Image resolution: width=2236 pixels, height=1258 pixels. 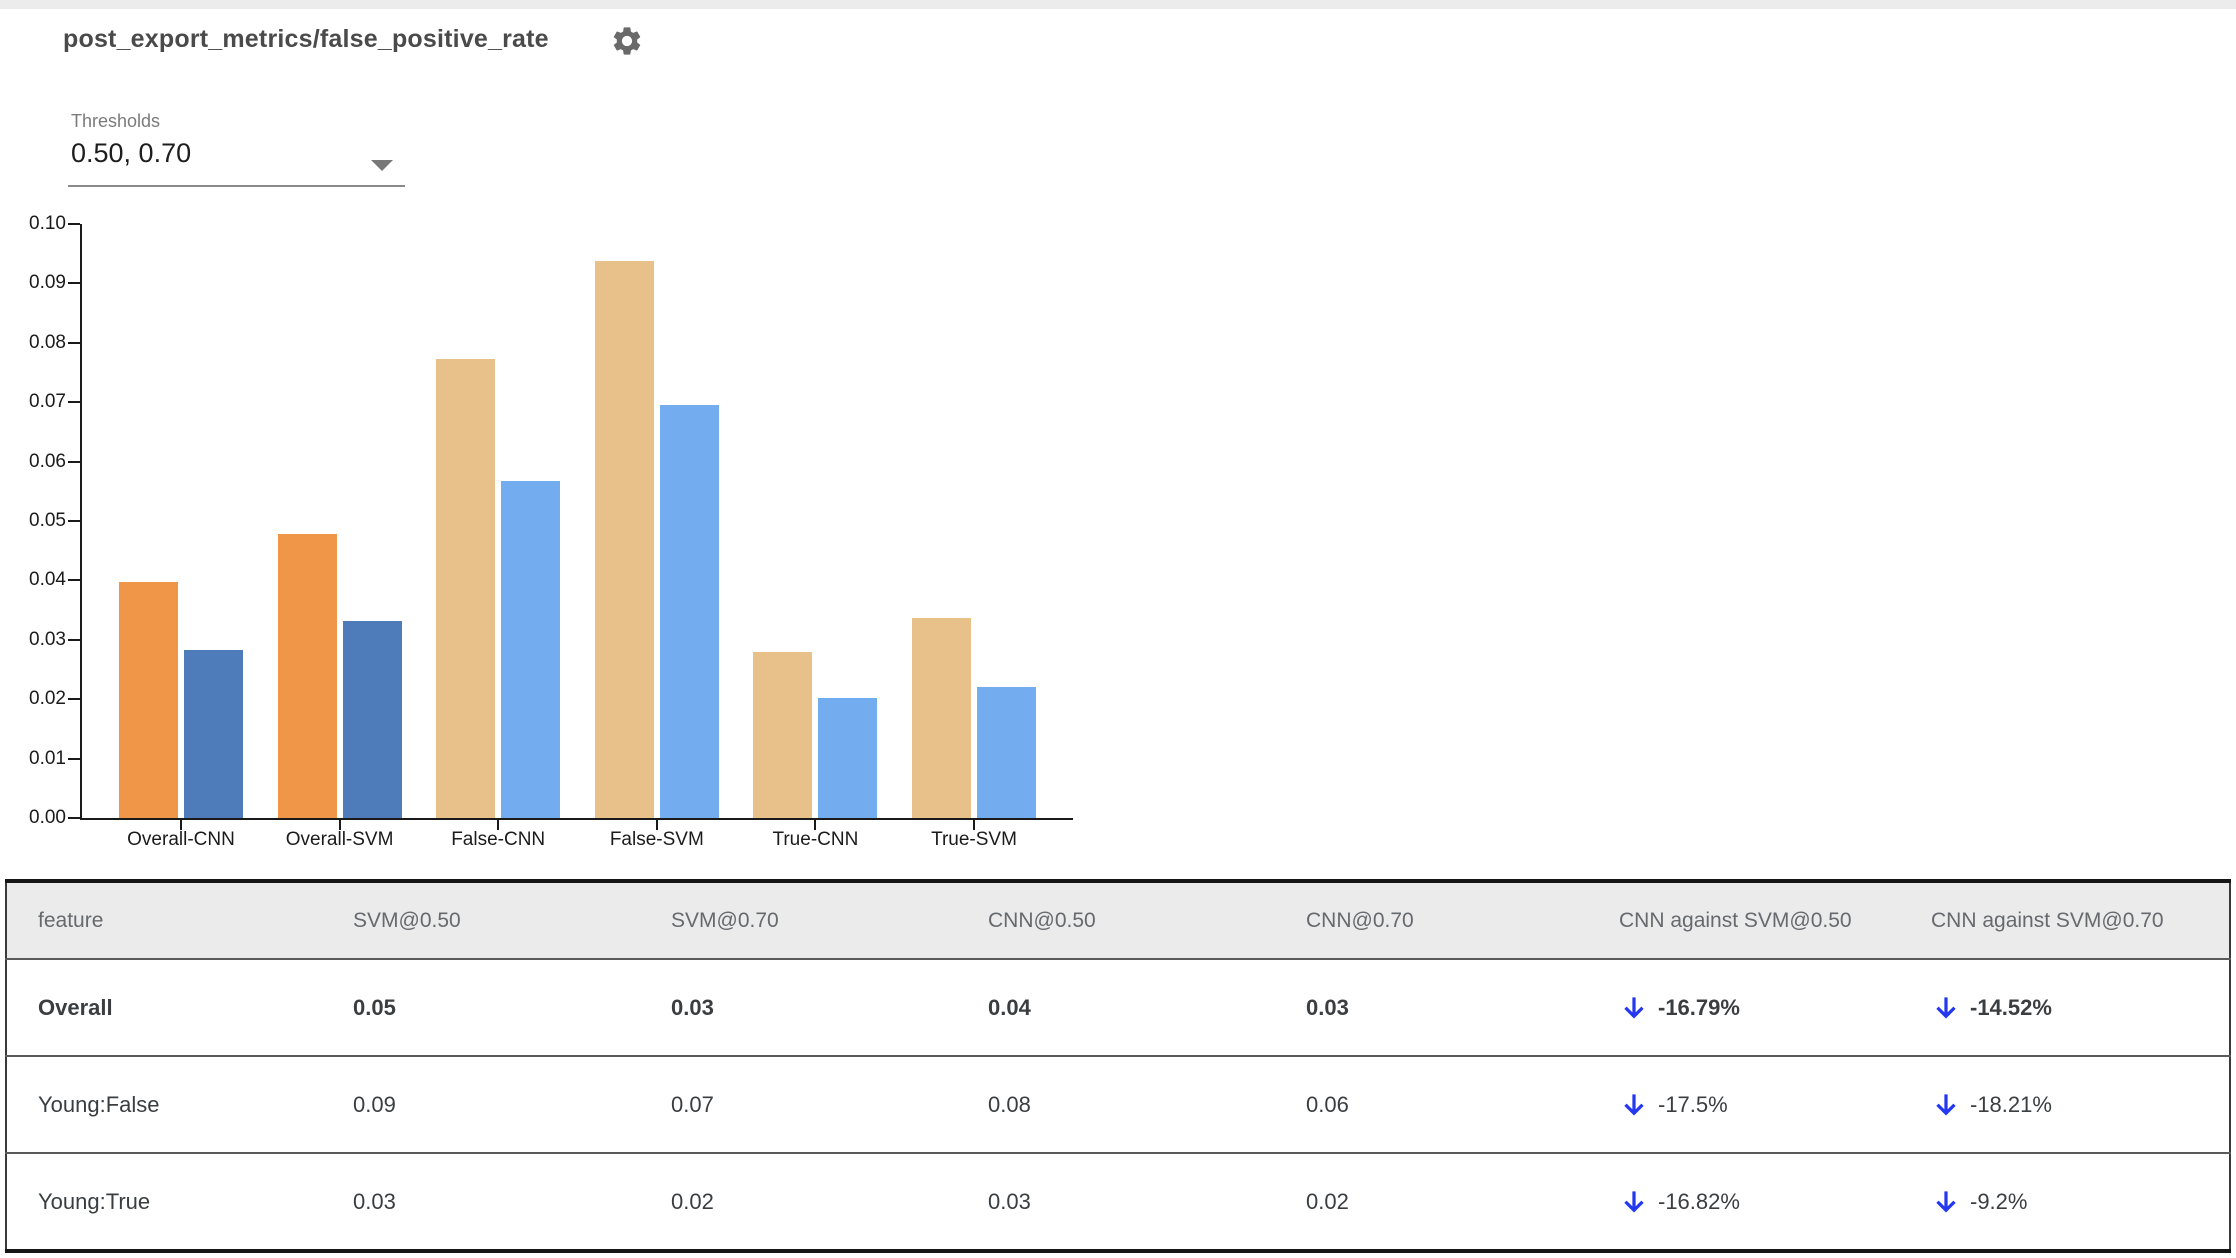 I want to click on dropdown-underline, so click(x=236, y=186).